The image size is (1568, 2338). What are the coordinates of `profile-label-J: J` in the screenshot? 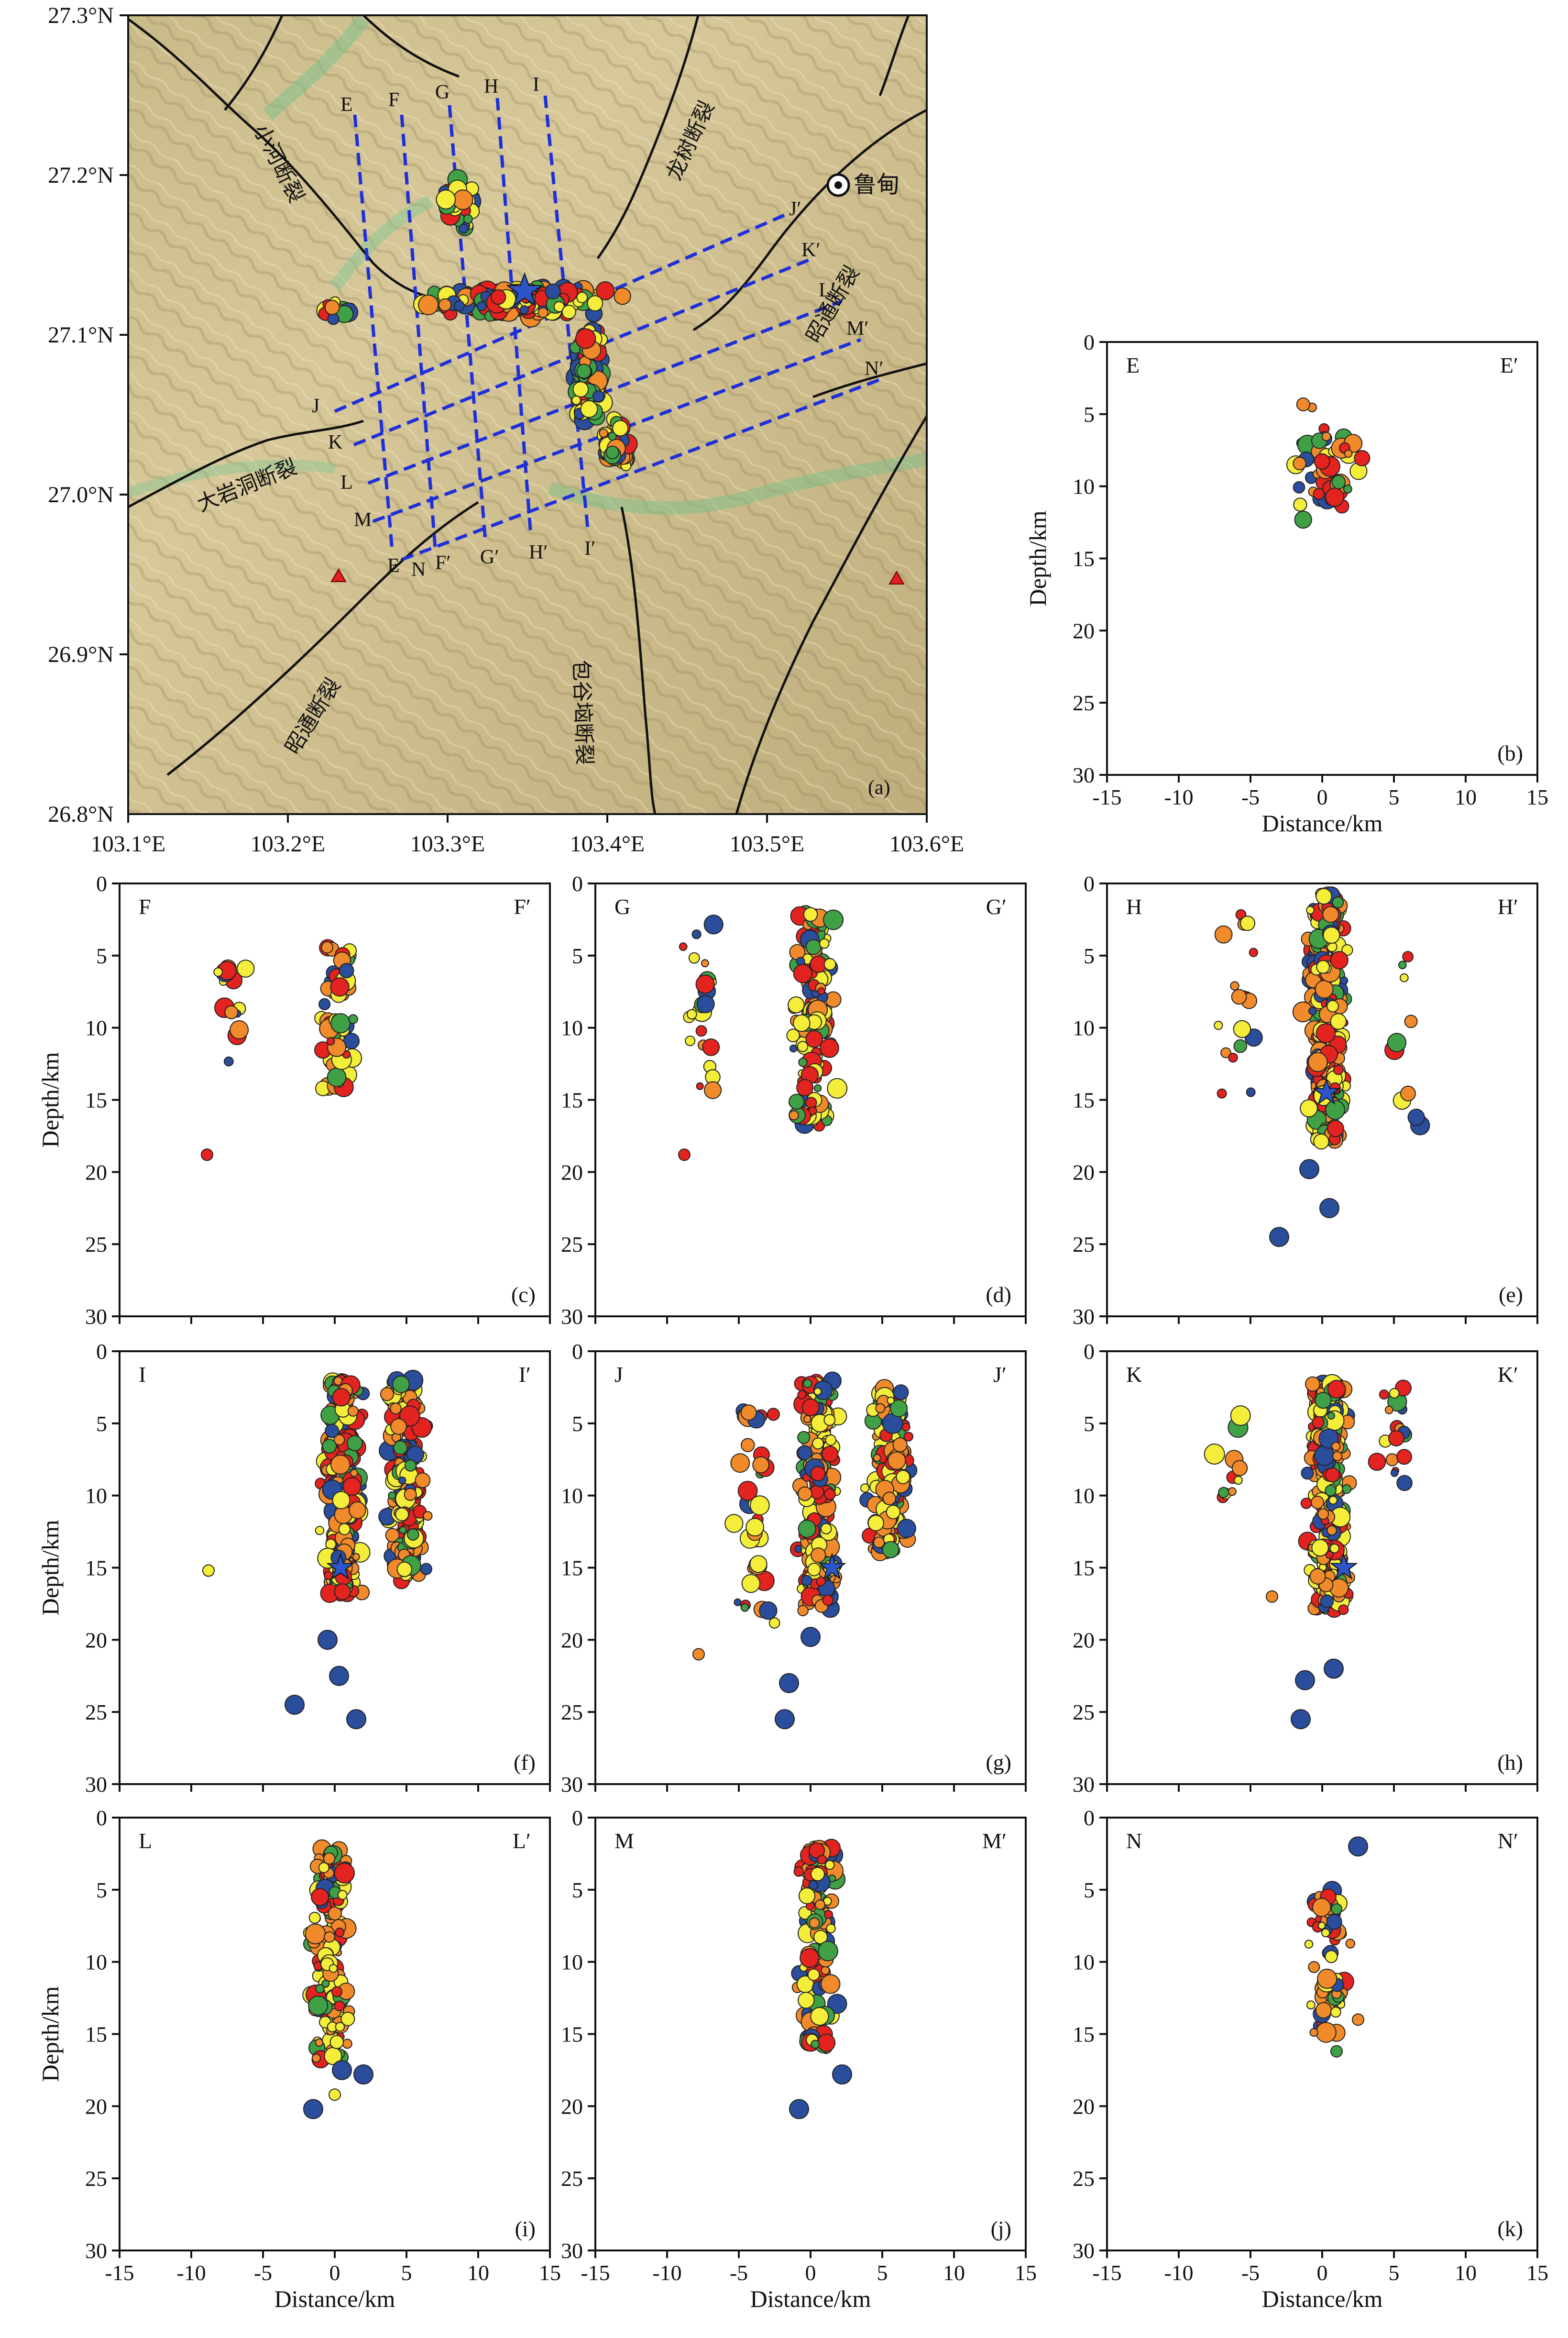 It's located at (316, 406).